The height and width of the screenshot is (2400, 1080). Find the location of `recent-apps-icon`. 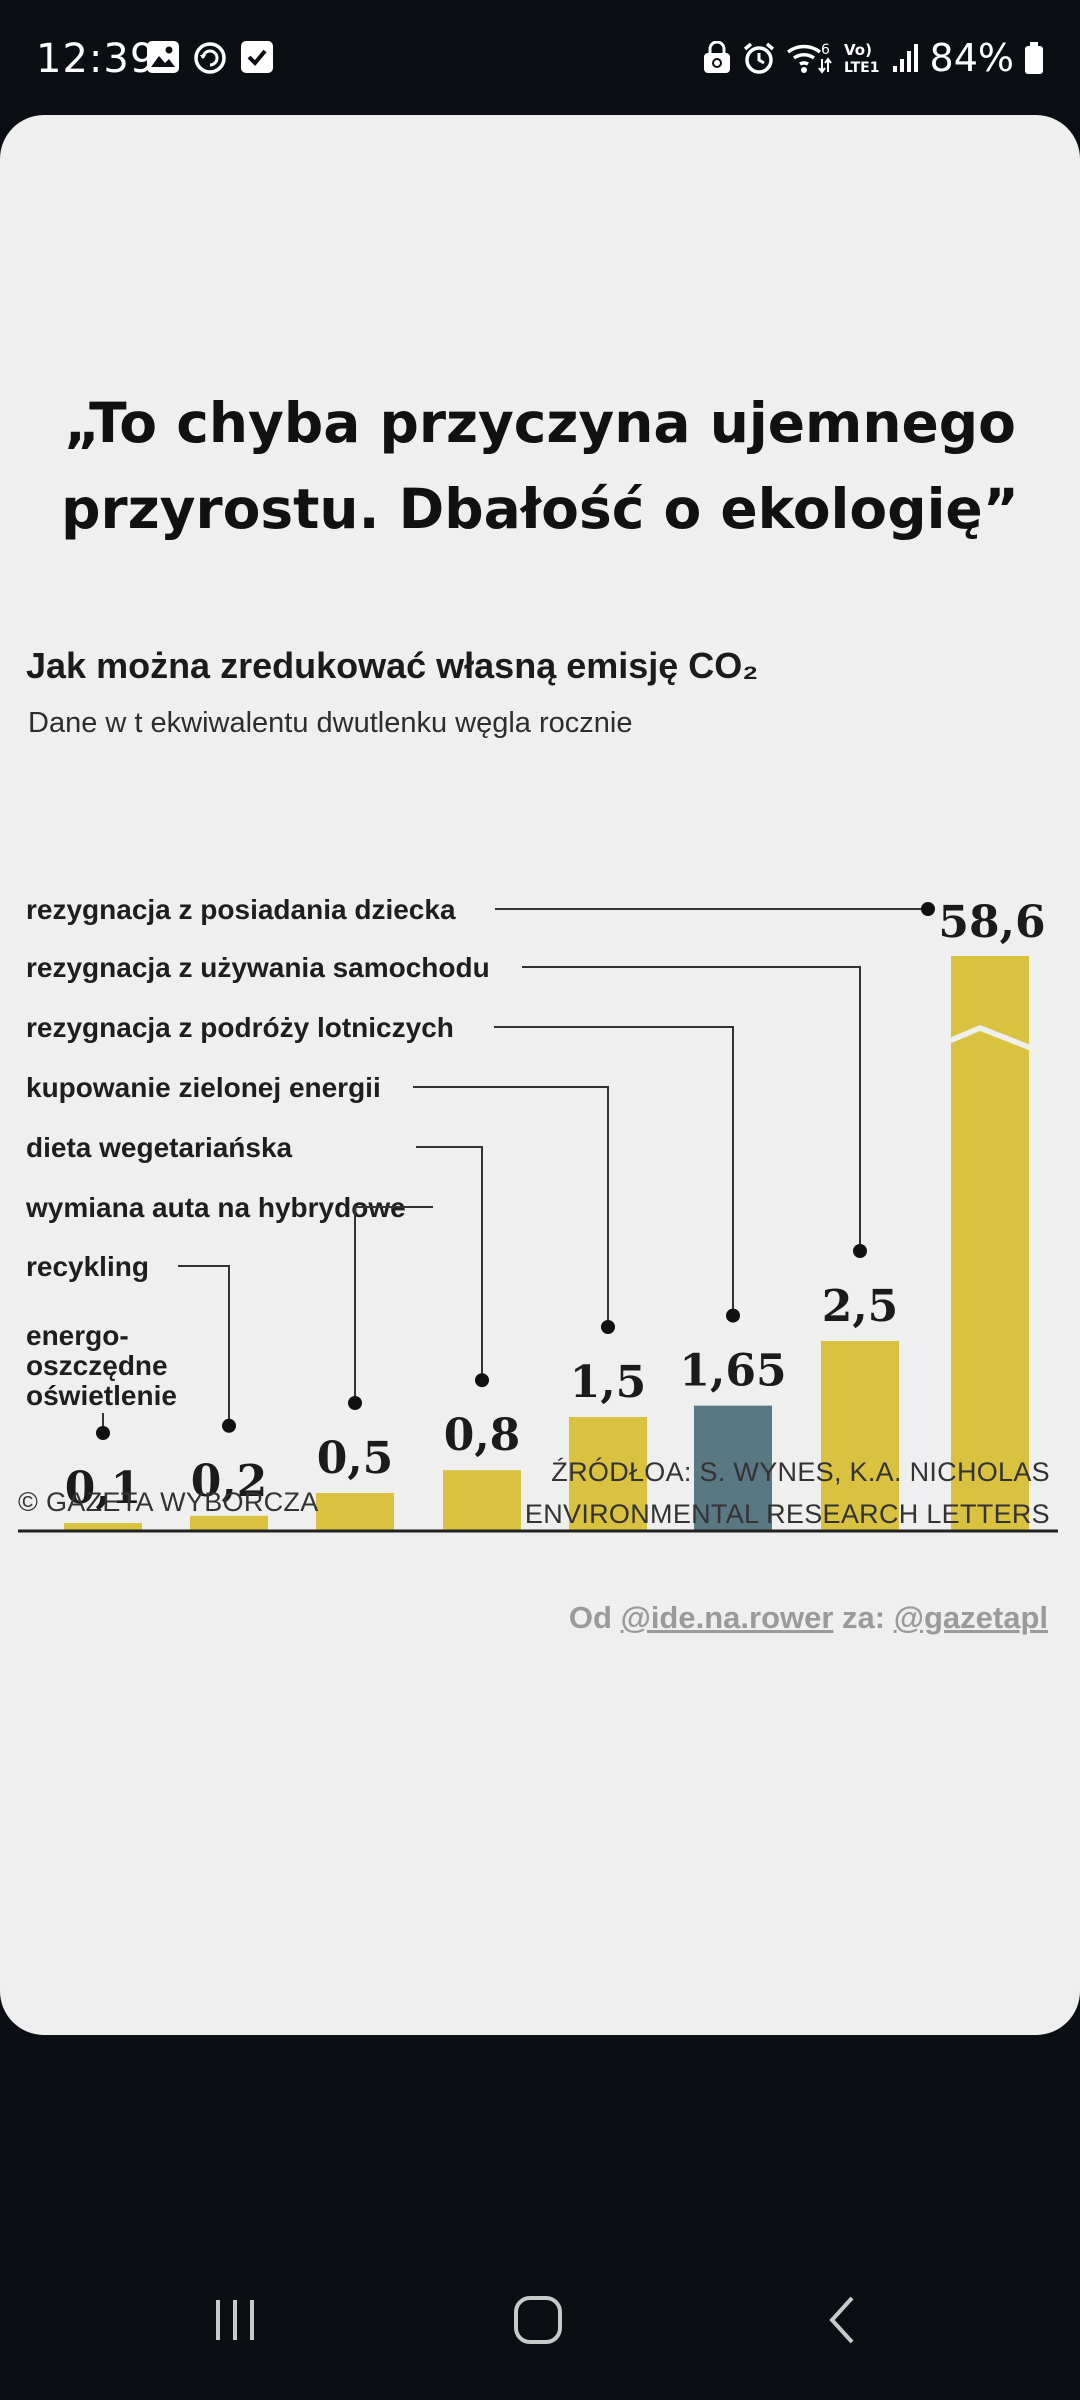

recent-apps-icon is located at coordinates (235, 2320).